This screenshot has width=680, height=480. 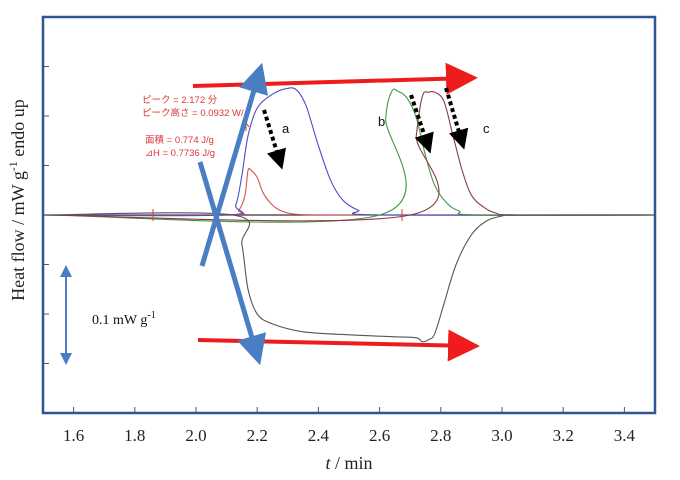 I want to click on area-annotation-1: 面積 = 0.774 J/g, so click(x=179, y=140).